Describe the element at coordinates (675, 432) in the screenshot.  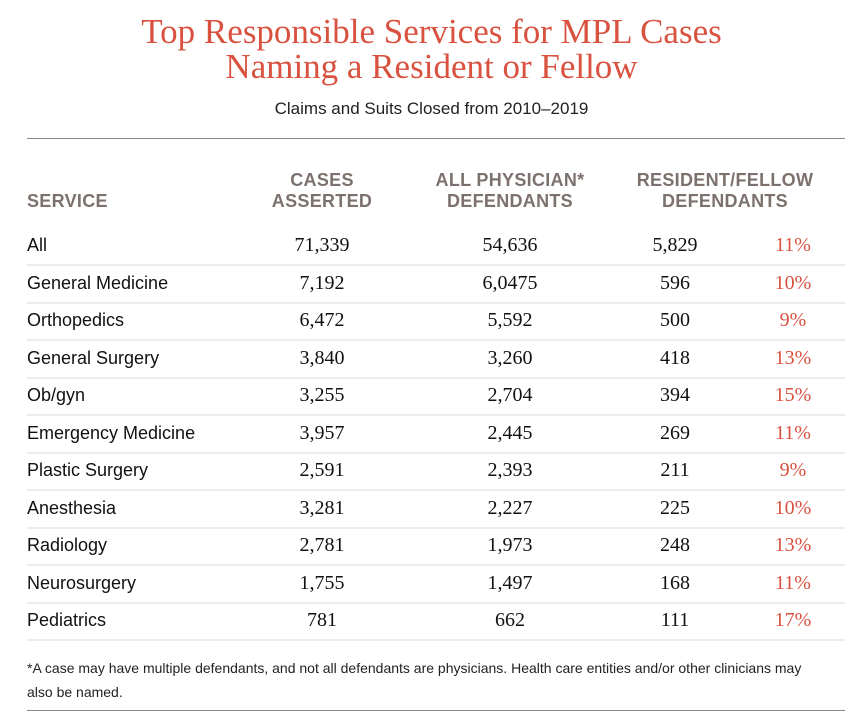
I see `resident-cell: 269` at that location.